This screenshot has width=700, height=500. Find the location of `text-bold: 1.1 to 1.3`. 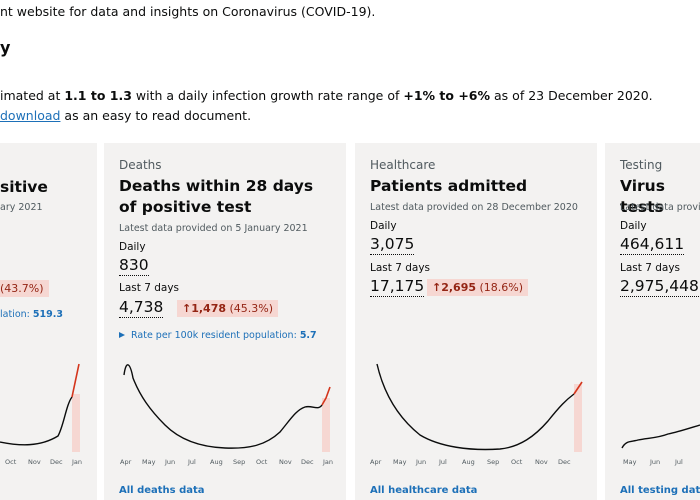

text-bold: 1.1 to 1.3 is located at coordinates (98, 95).